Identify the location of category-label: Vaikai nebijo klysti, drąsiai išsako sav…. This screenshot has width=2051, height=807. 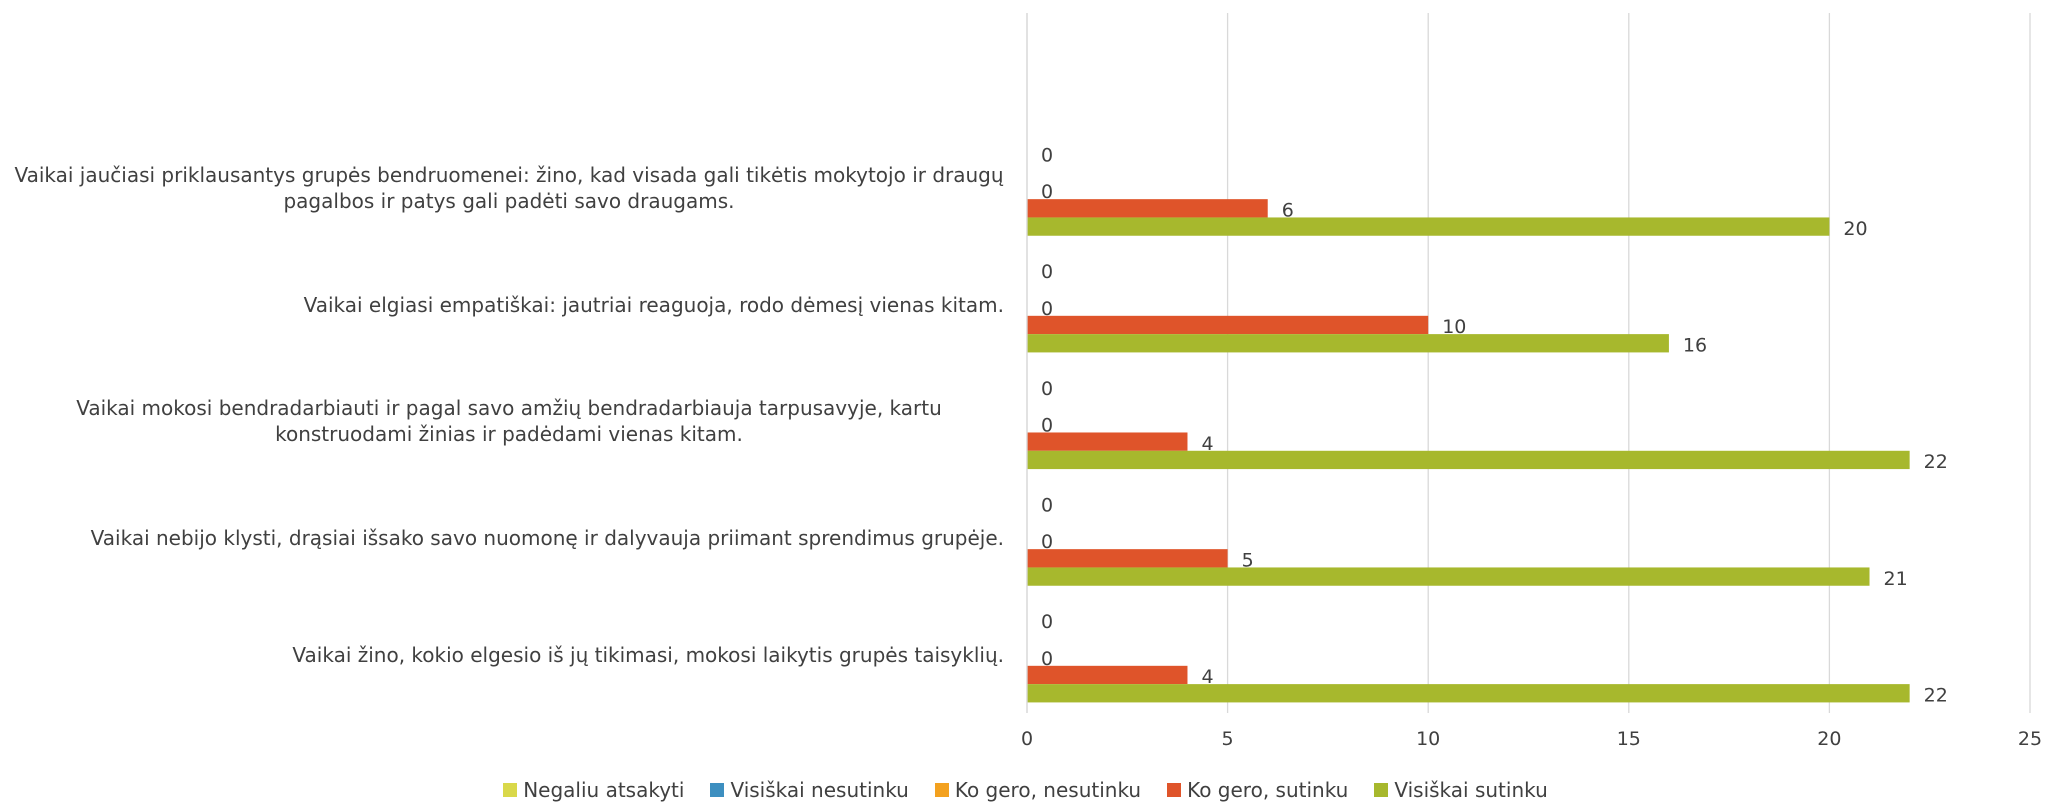
(547, 538).